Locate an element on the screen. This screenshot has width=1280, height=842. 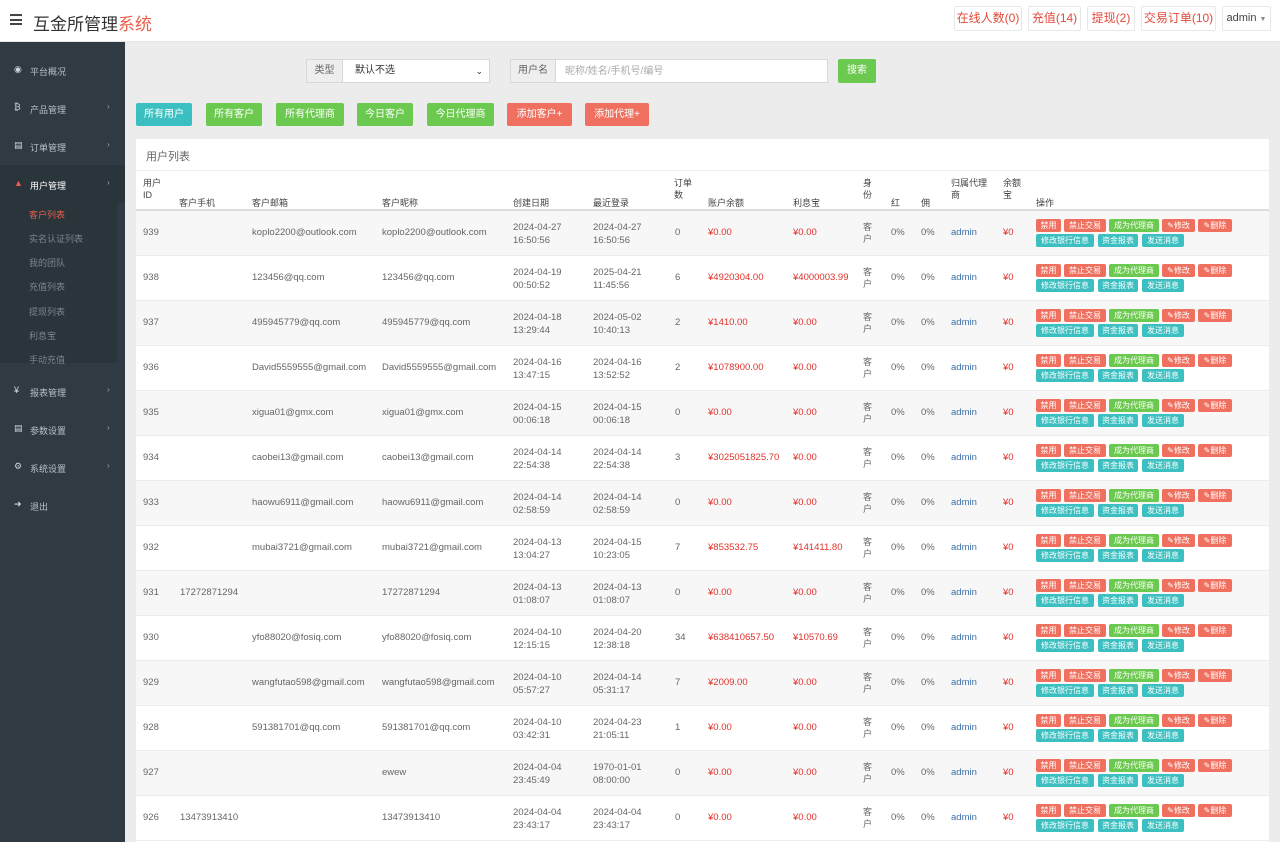
recharge-button: 充值(14) is located at coordinates (1054, 18).